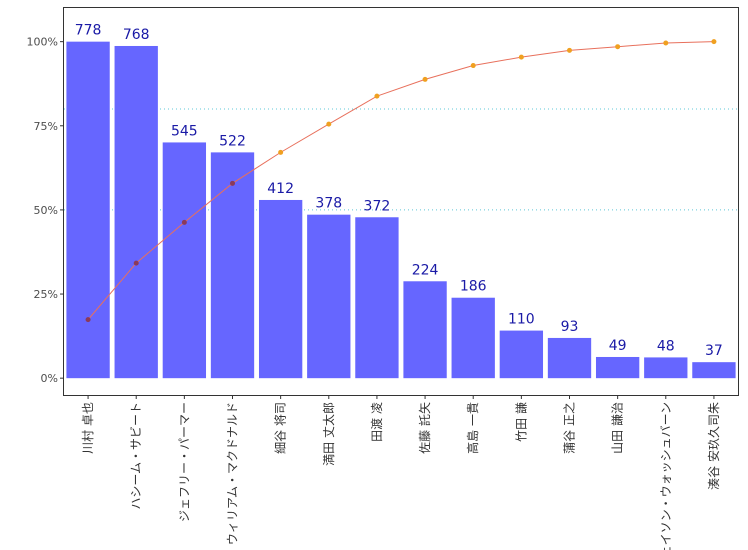 This screenshot has width=748, height=550. What do you see at coordinates (88, 31) in the screenshot?
I see `bar-value-label: 778` at bounding box center [88, 31].